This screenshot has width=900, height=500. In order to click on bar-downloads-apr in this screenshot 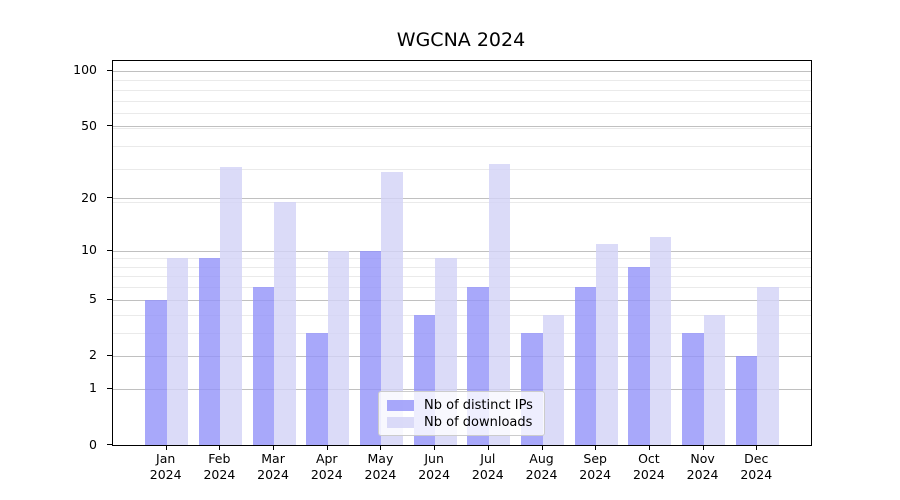, I will do `click(338, 347)`.